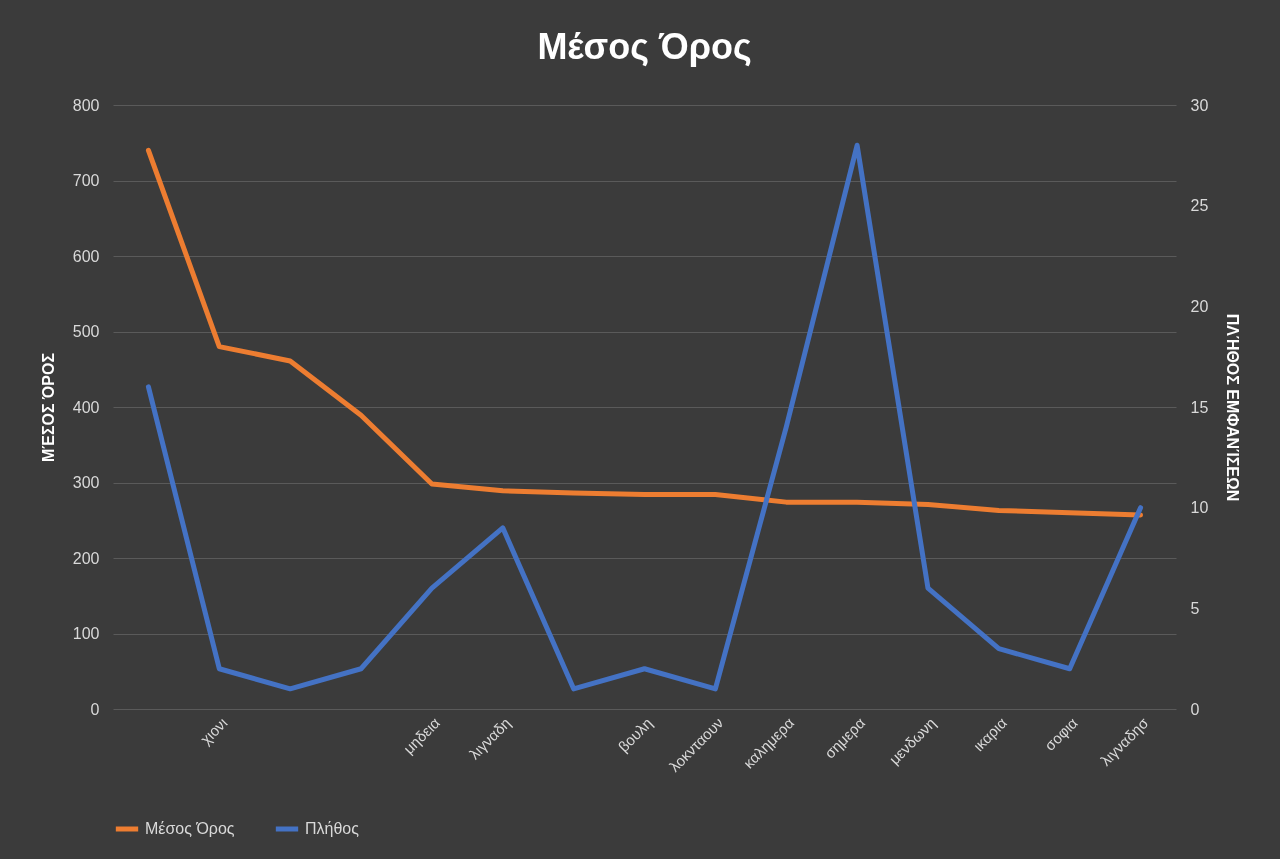 The height and width of the screenshot is (859, 1280). What do you see at coordinates (86, 105) in the screenshot?
I see `y-tick-label: 800` at bounding box center [86, 105].